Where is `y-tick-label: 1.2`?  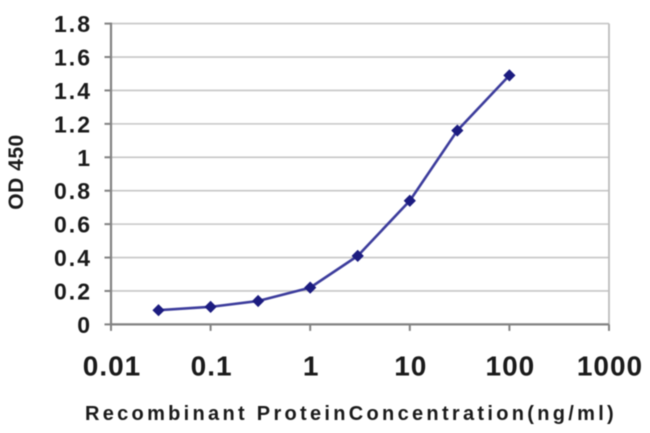 y-tick-label: 1.2 is located at coordinates (73, 124).